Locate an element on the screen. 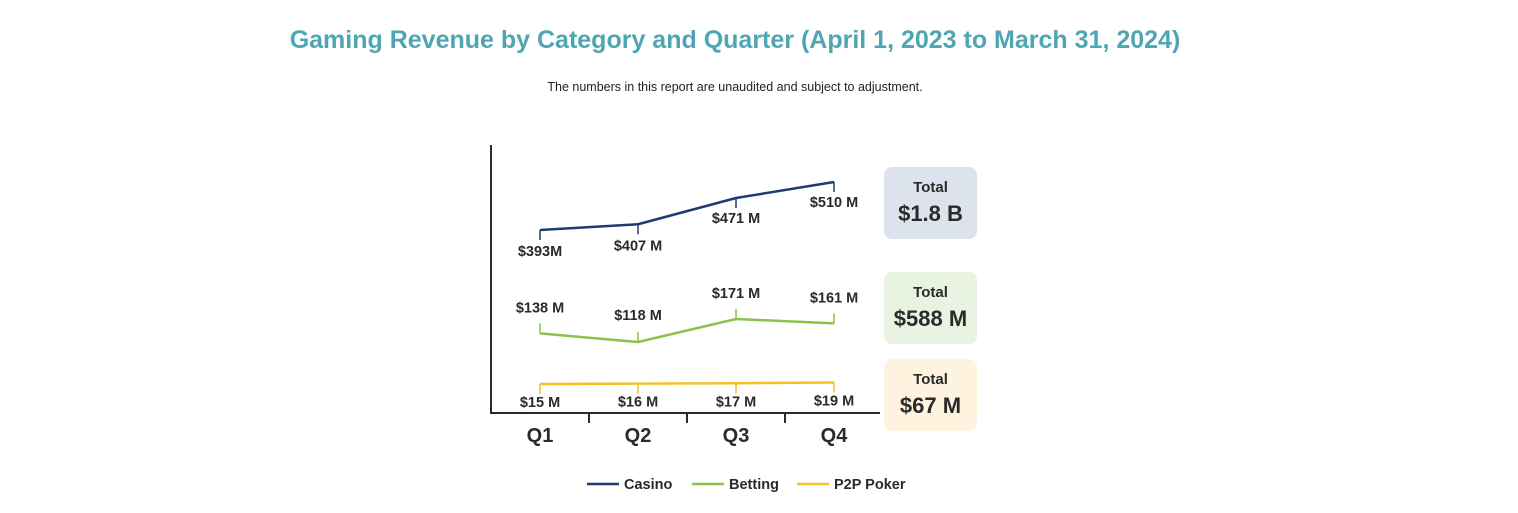 Image resolution: width=1518 pixels, height=513 pixels. legend-item-betting: Betting is located at coordinates (735, 485).